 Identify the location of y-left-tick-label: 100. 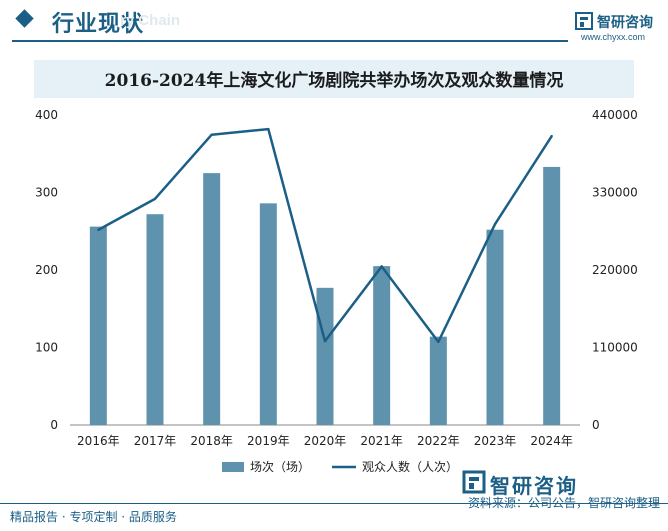
(46, 348).